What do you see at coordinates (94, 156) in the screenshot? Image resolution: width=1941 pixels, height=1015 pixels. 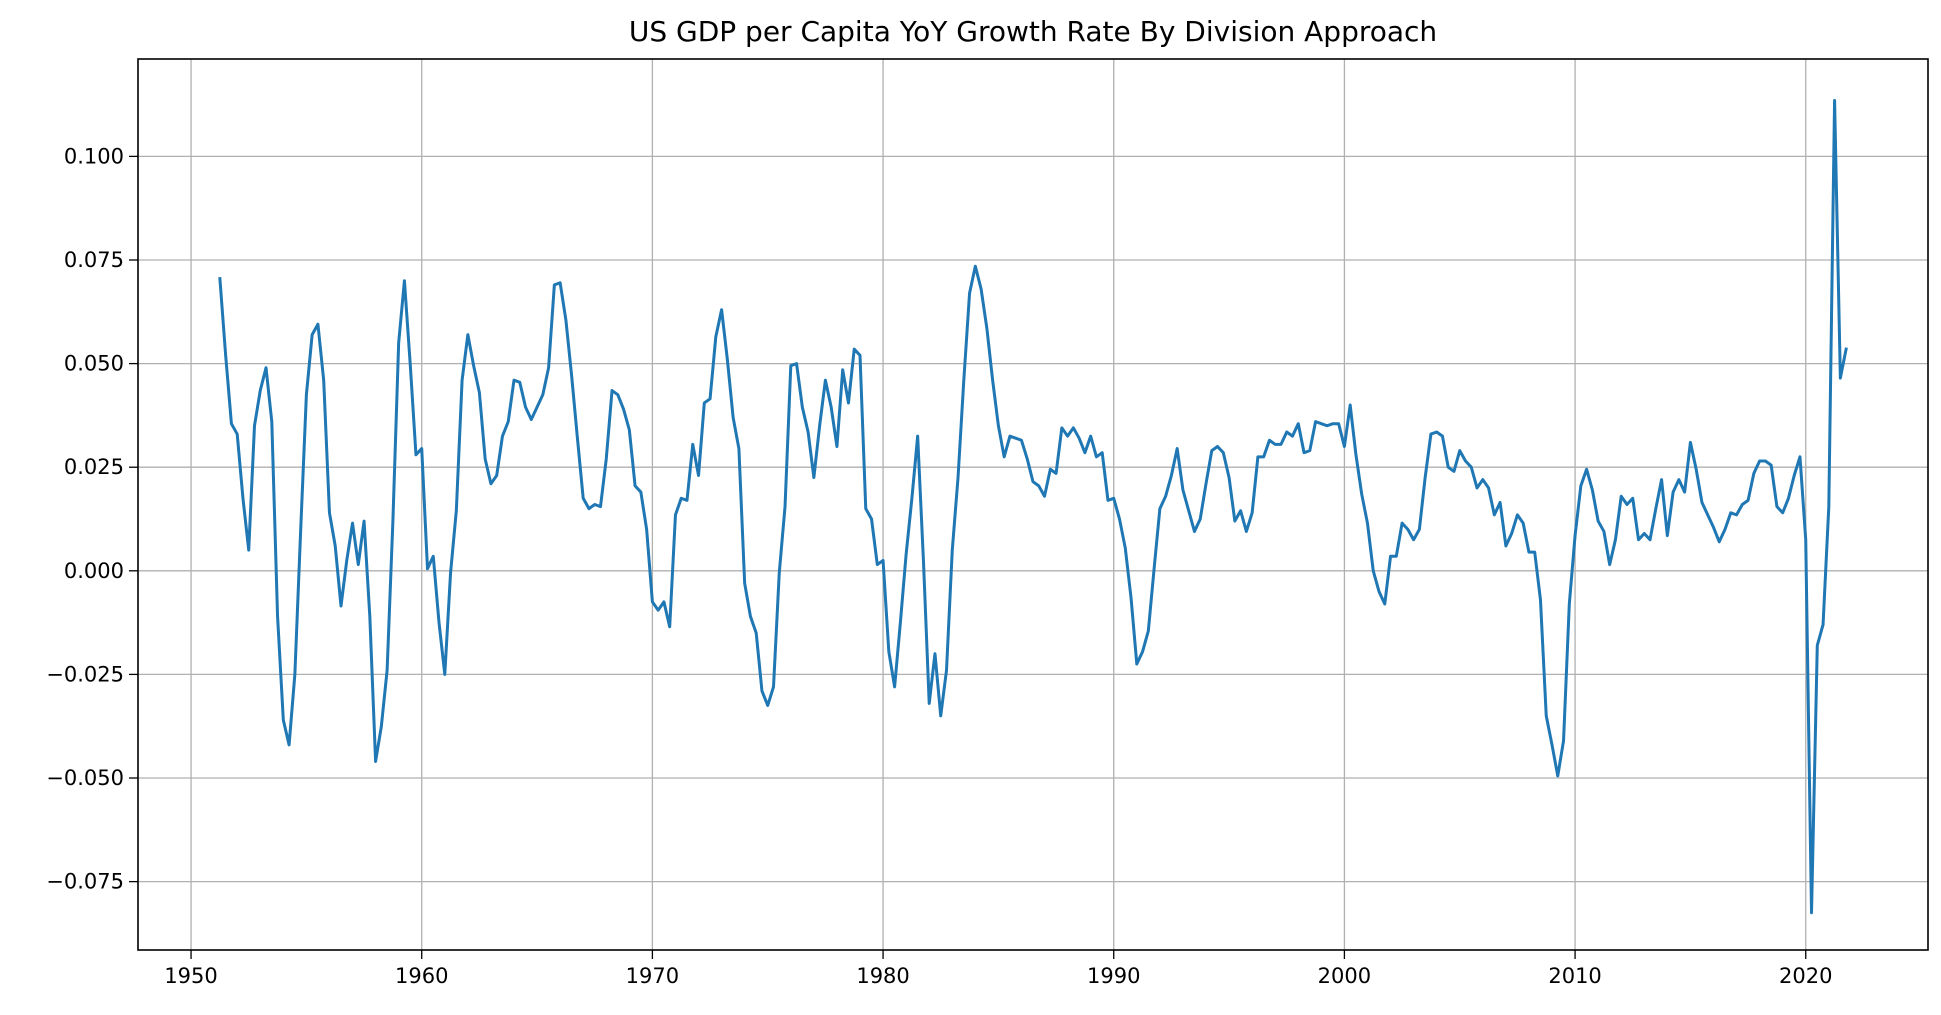 I see `y-tick-label: 0.100` at bounding box center [94, 156].